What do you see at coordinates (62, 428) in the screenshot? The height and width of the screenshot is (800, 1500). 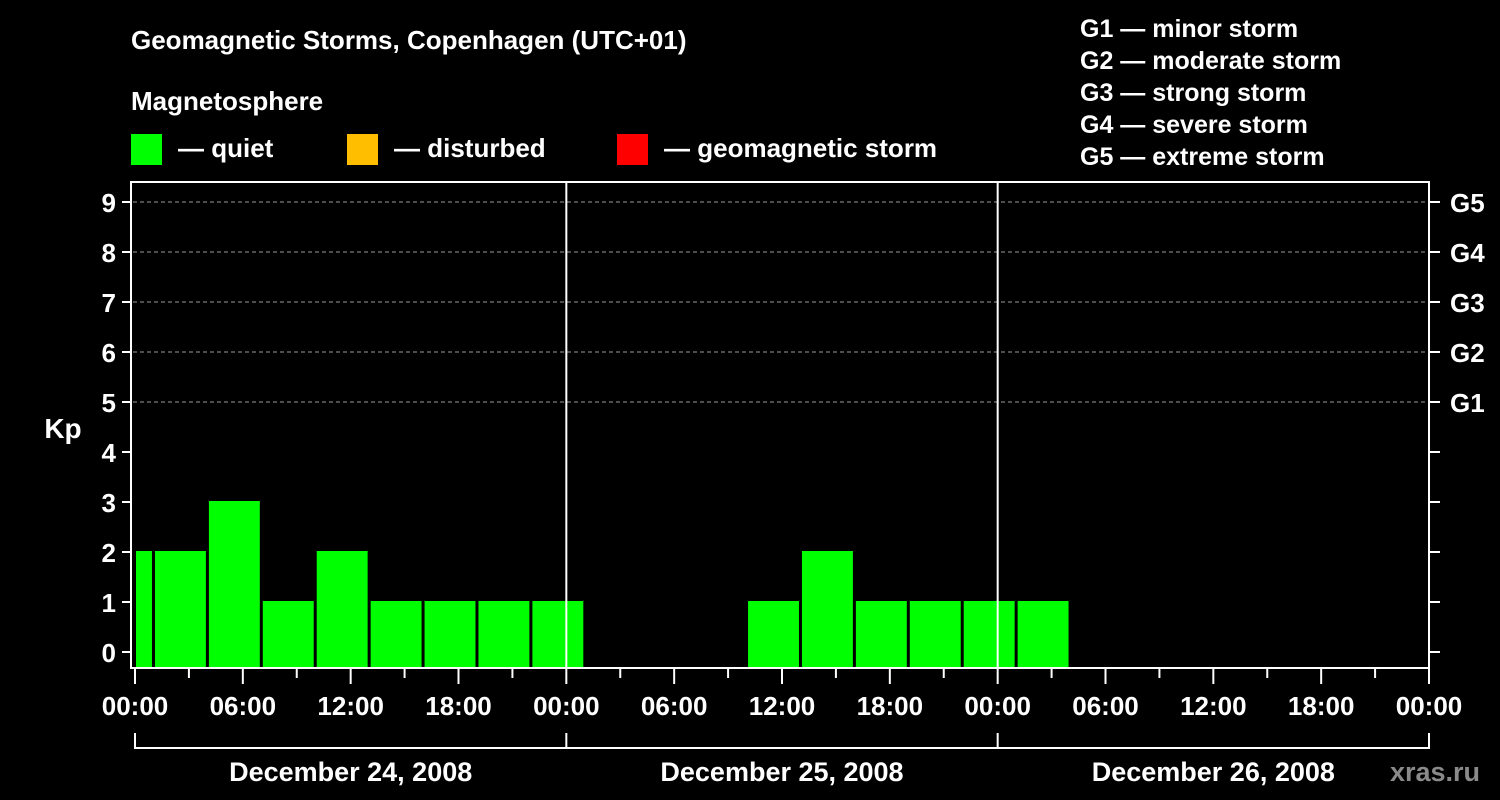 I see `y-axis-label: Kp` at bounding box center [62, 428].